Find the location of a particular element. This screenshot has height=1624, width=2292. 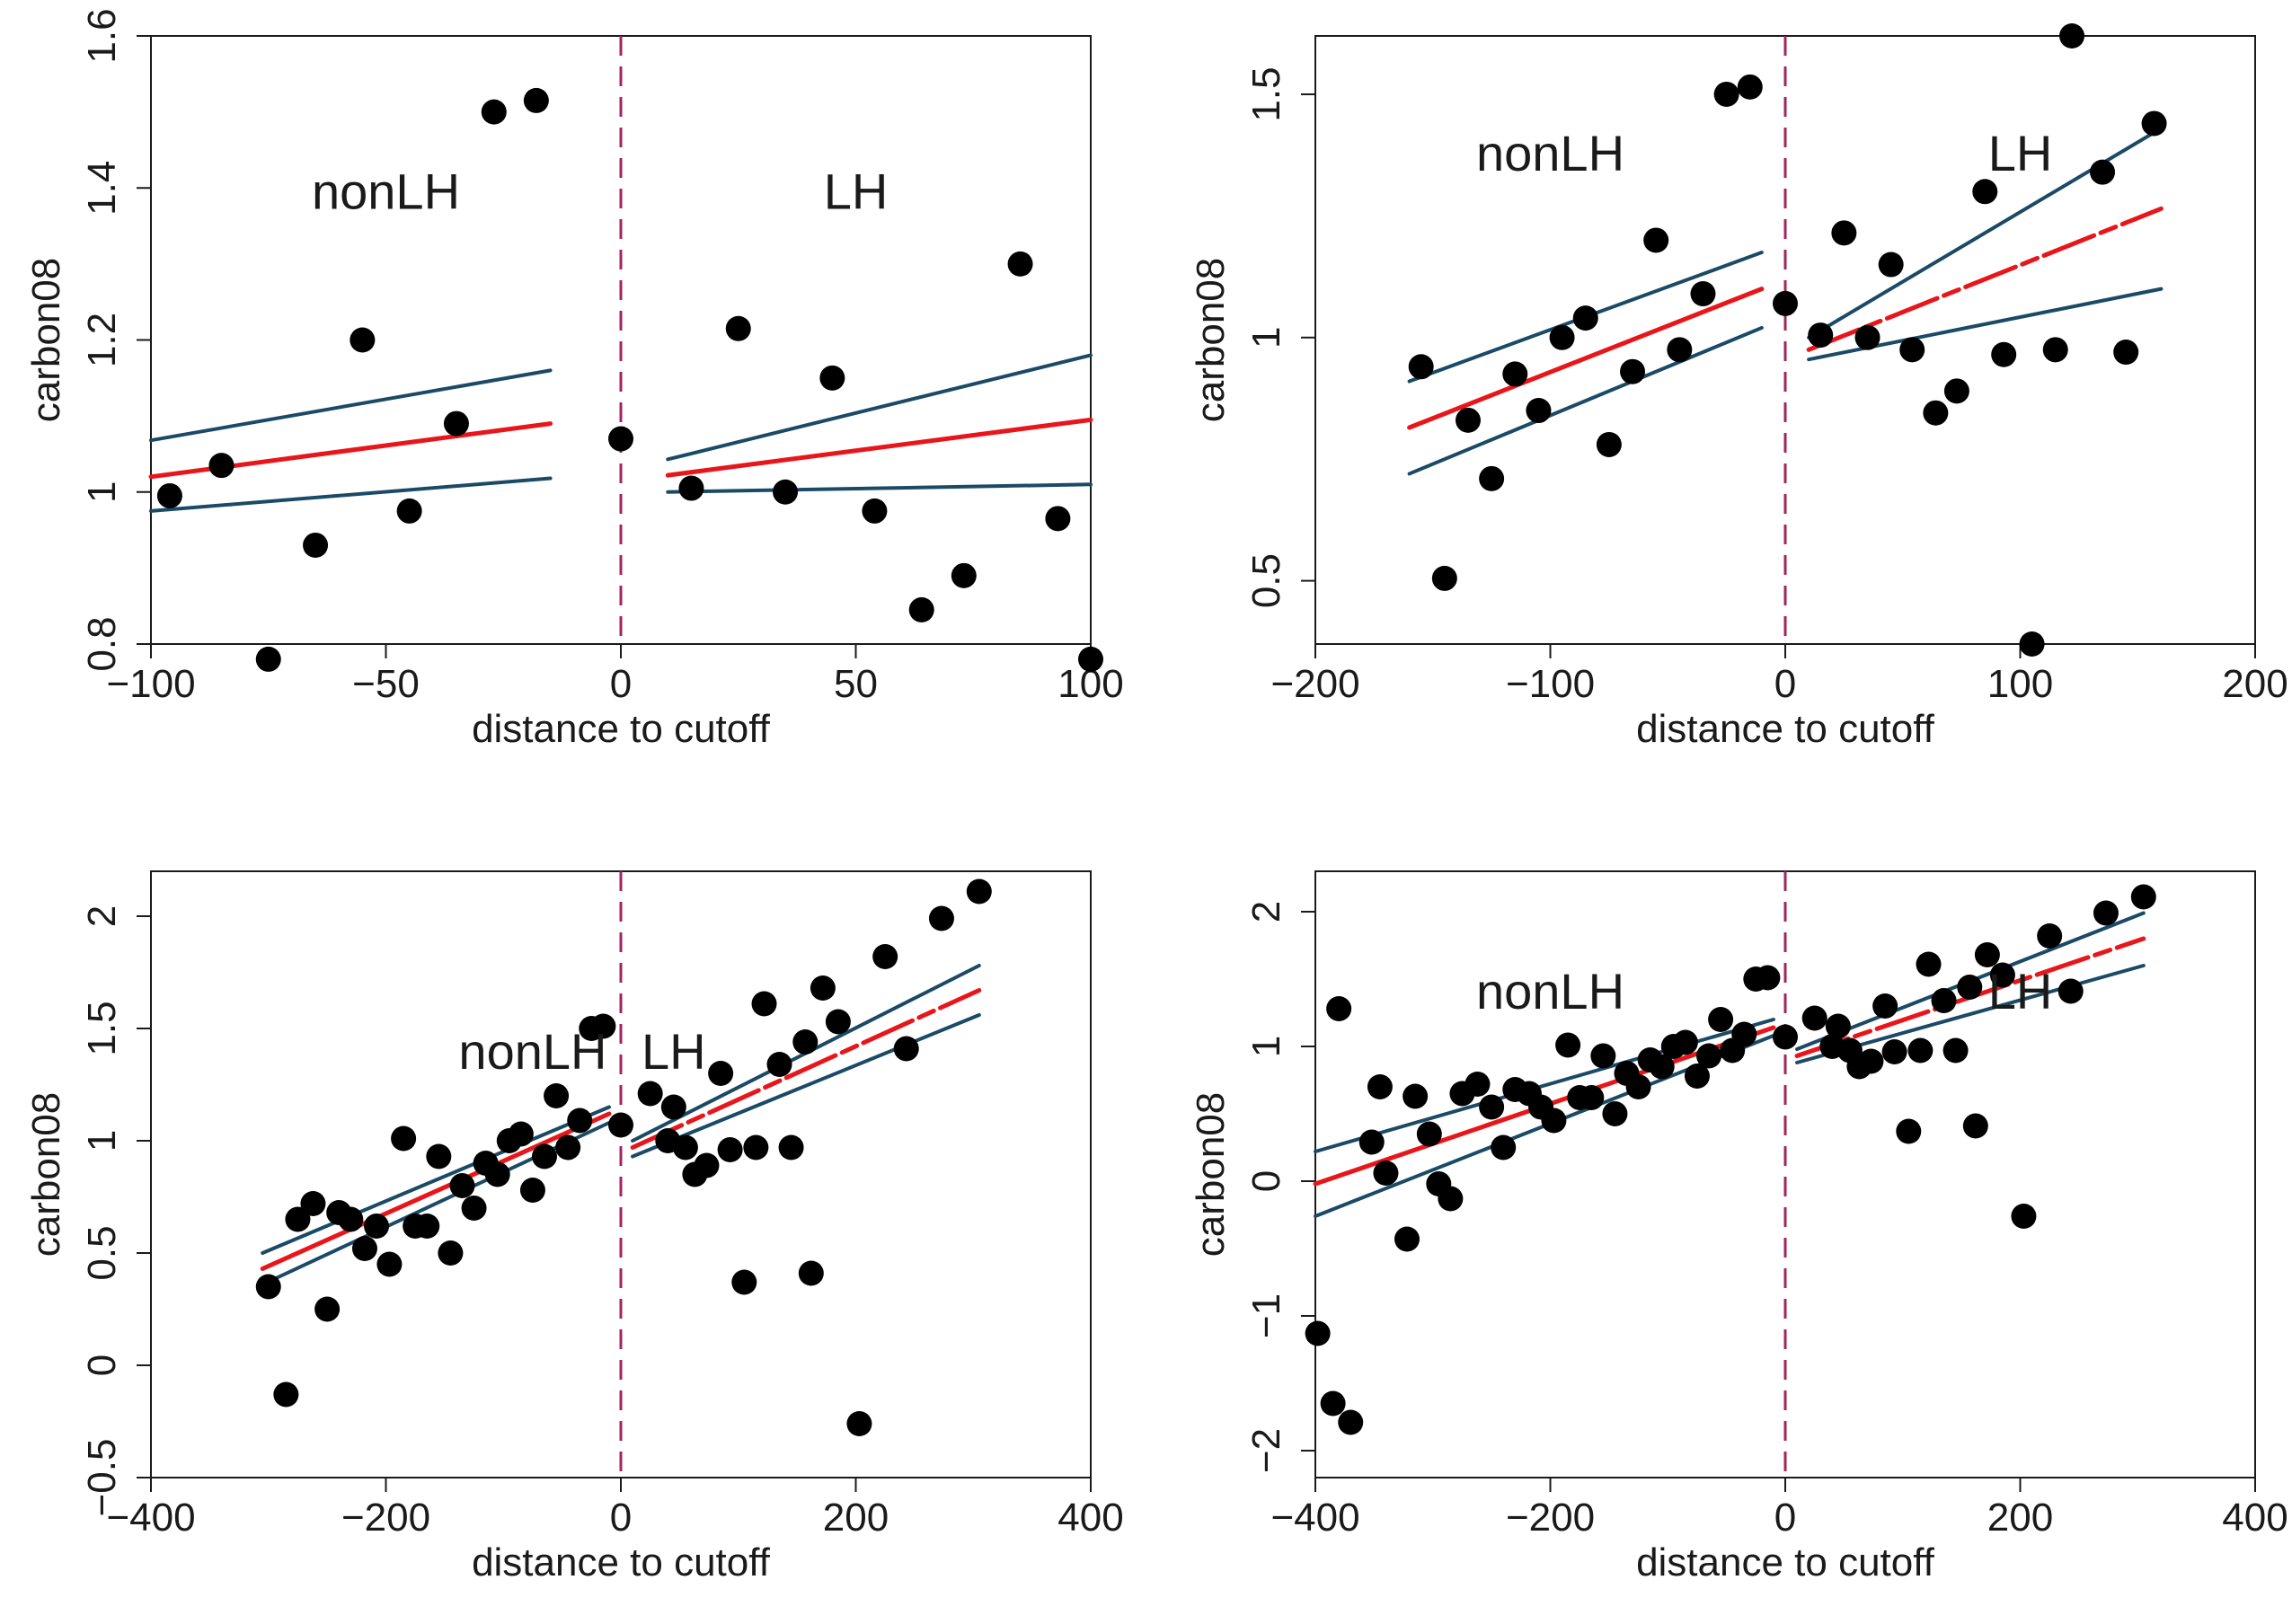

x-tick-label: −200 is located at coordinates (386, 1518).